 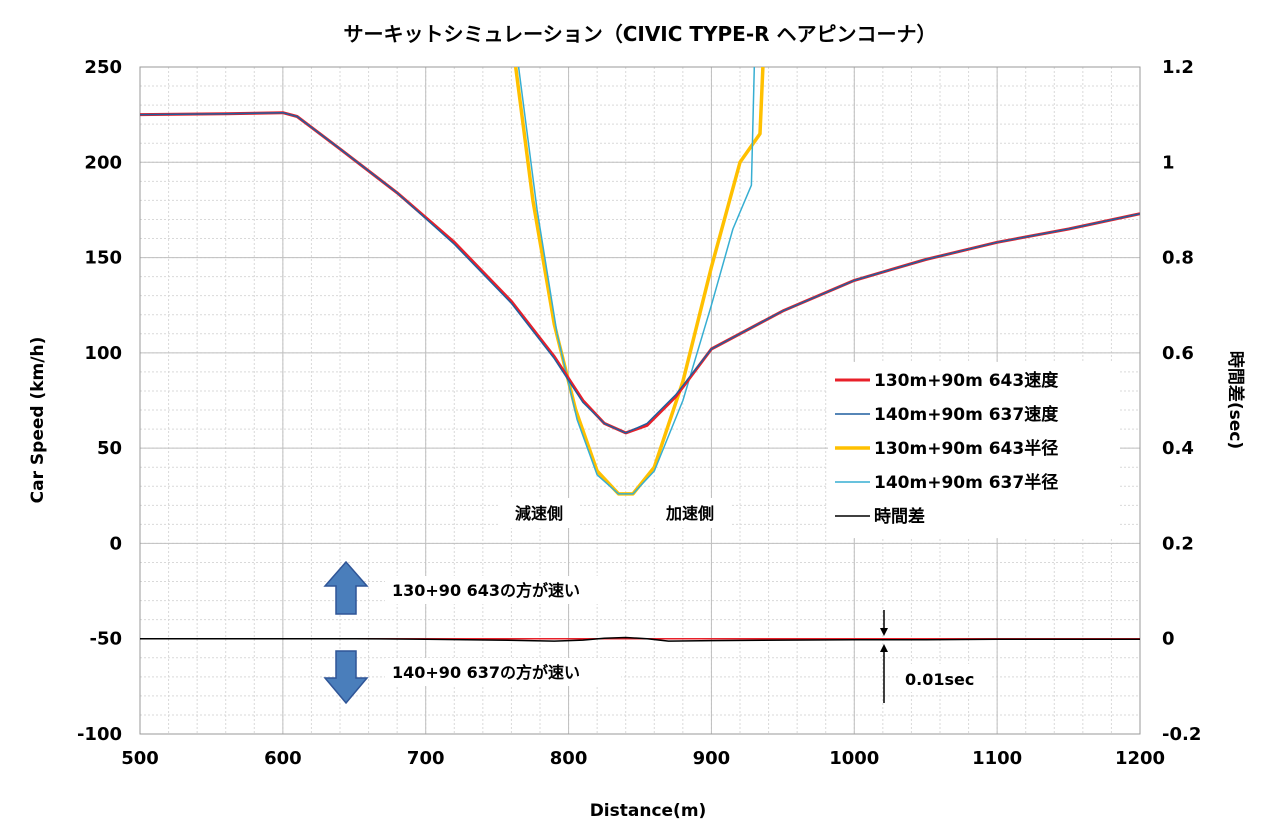 I want to click on y-right-tick-label: 1, so click(x=1168, y=162).